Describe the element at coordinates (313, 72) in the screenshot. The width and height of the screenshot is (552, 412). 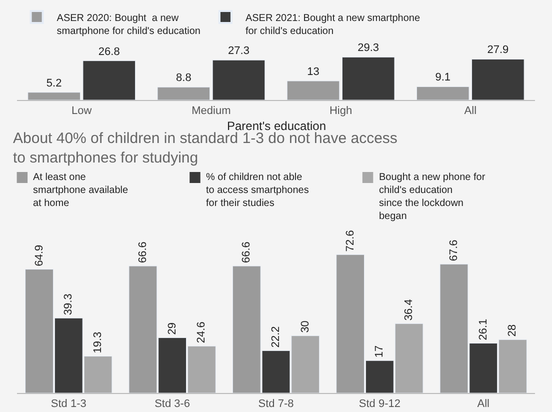
I see `data-label: 13` at that location.